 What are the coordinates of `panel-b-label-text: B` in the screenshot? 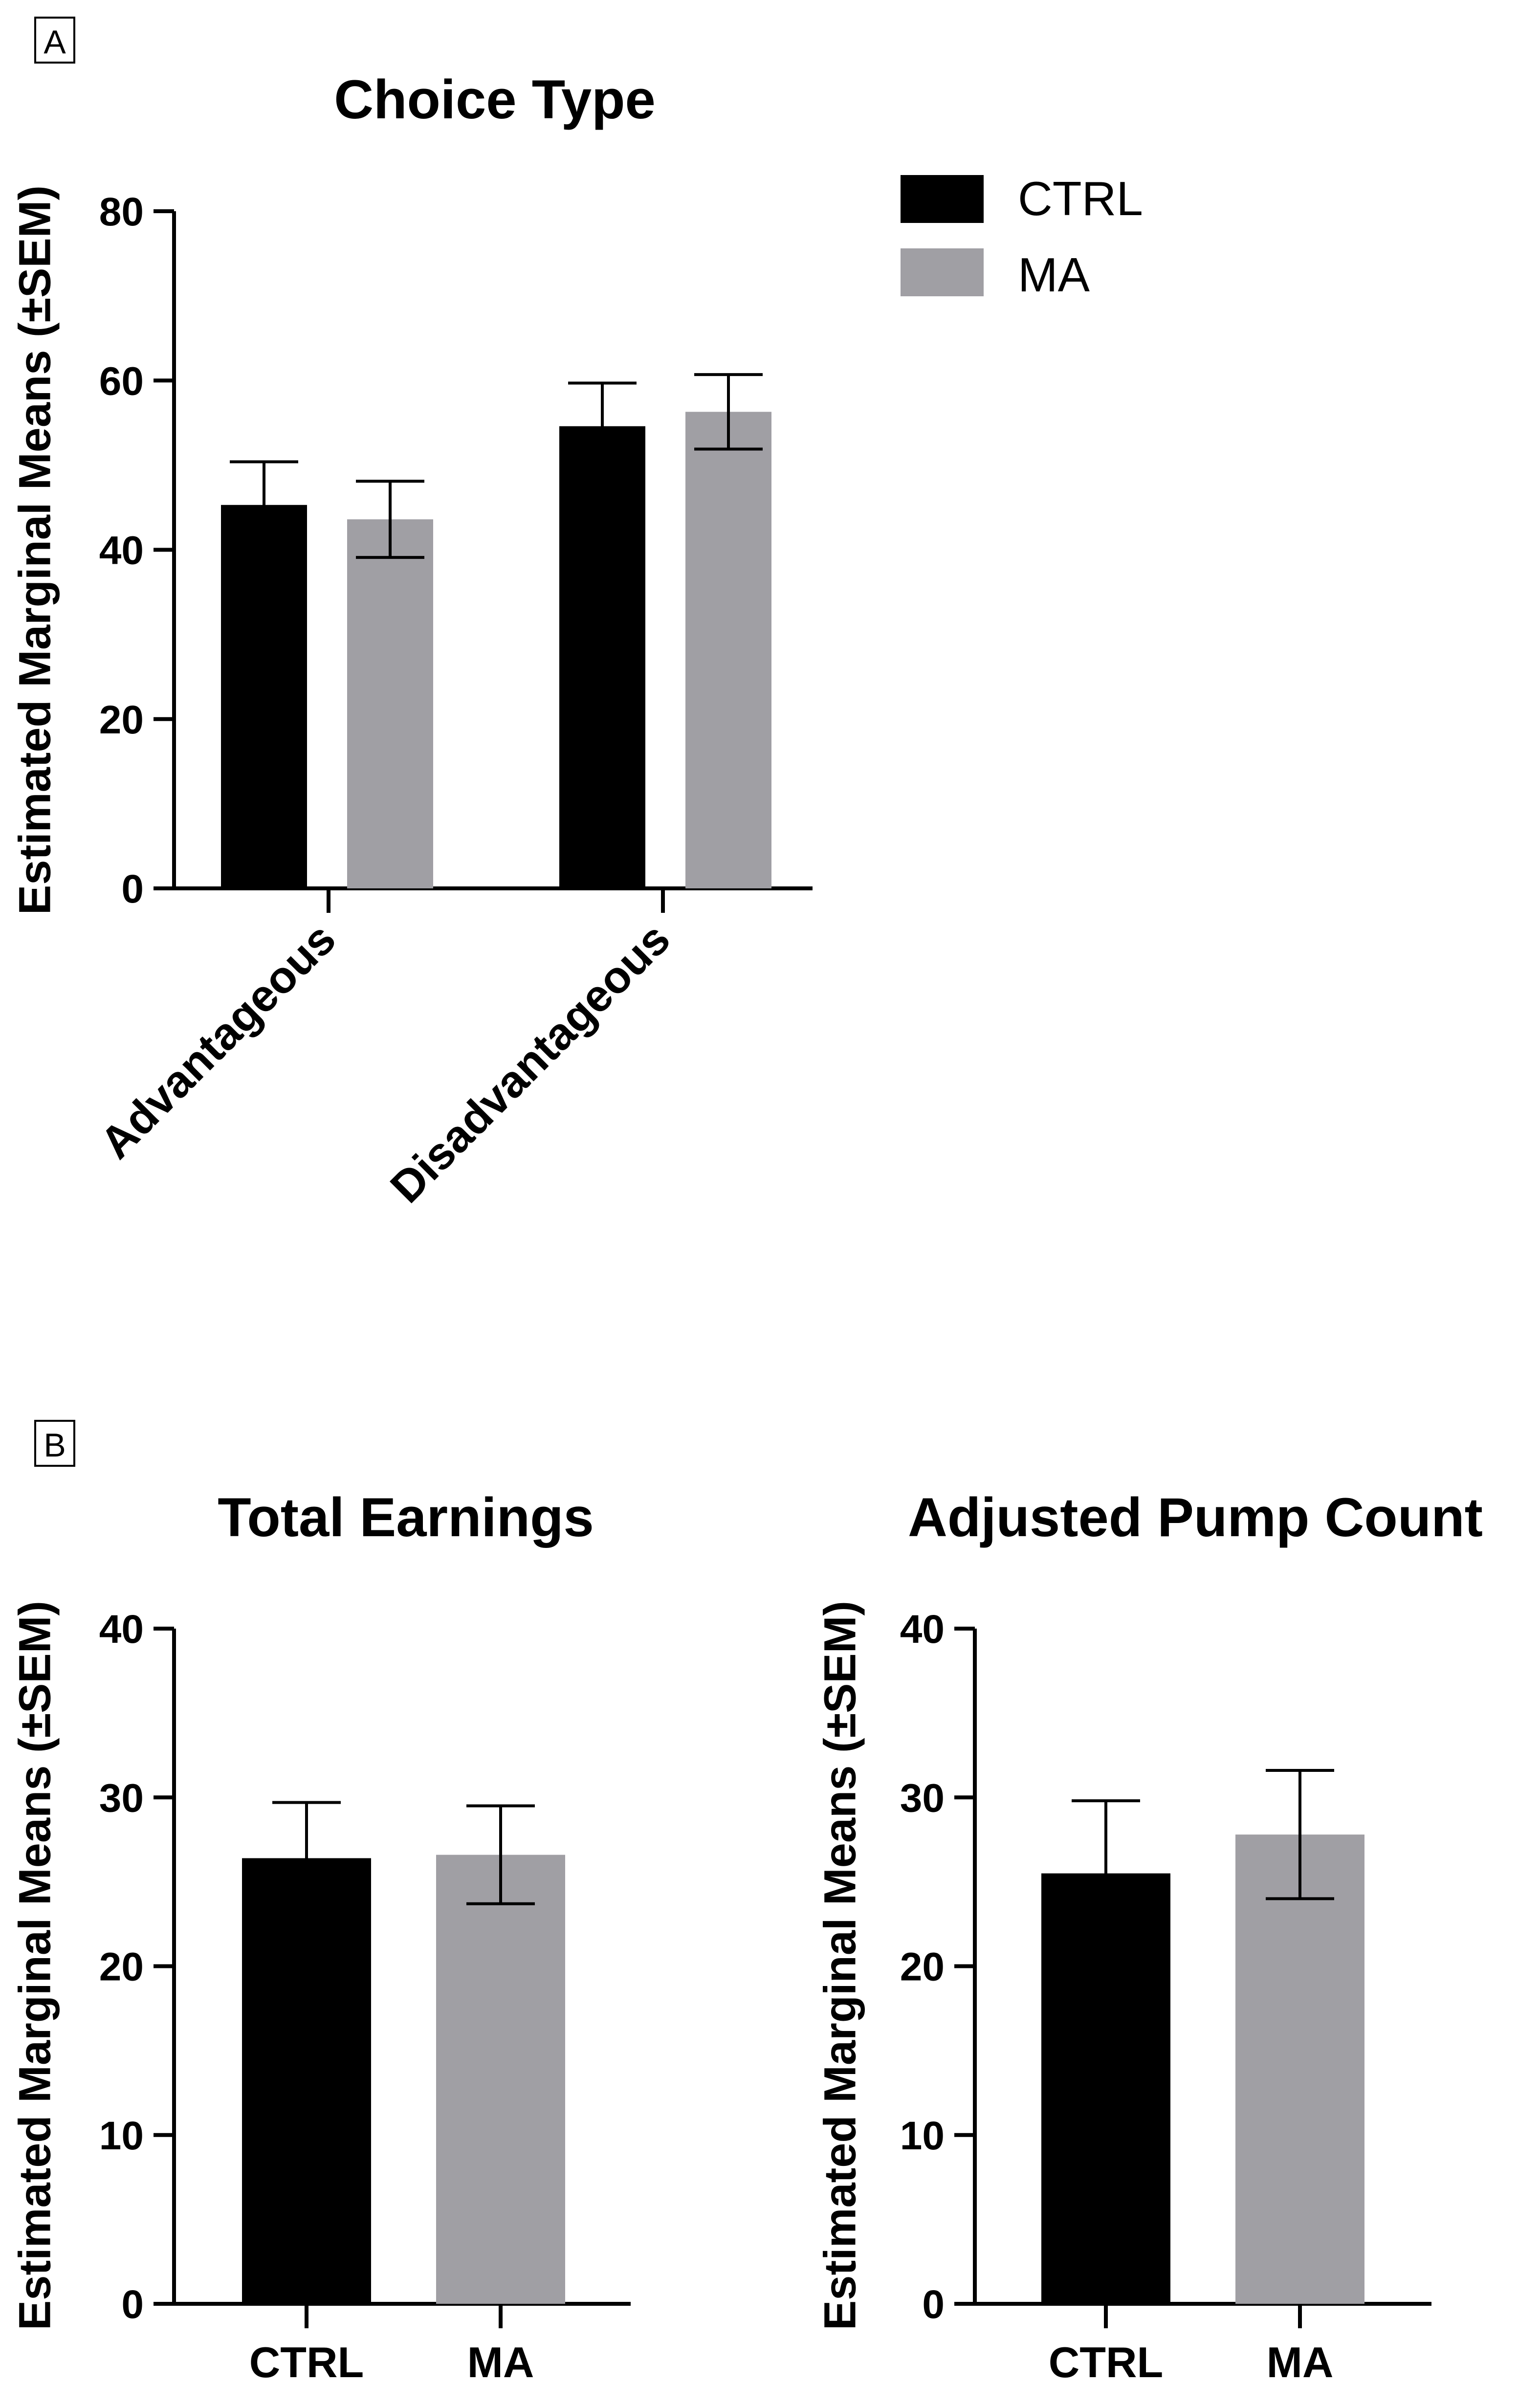 It's located at (55, 1445).